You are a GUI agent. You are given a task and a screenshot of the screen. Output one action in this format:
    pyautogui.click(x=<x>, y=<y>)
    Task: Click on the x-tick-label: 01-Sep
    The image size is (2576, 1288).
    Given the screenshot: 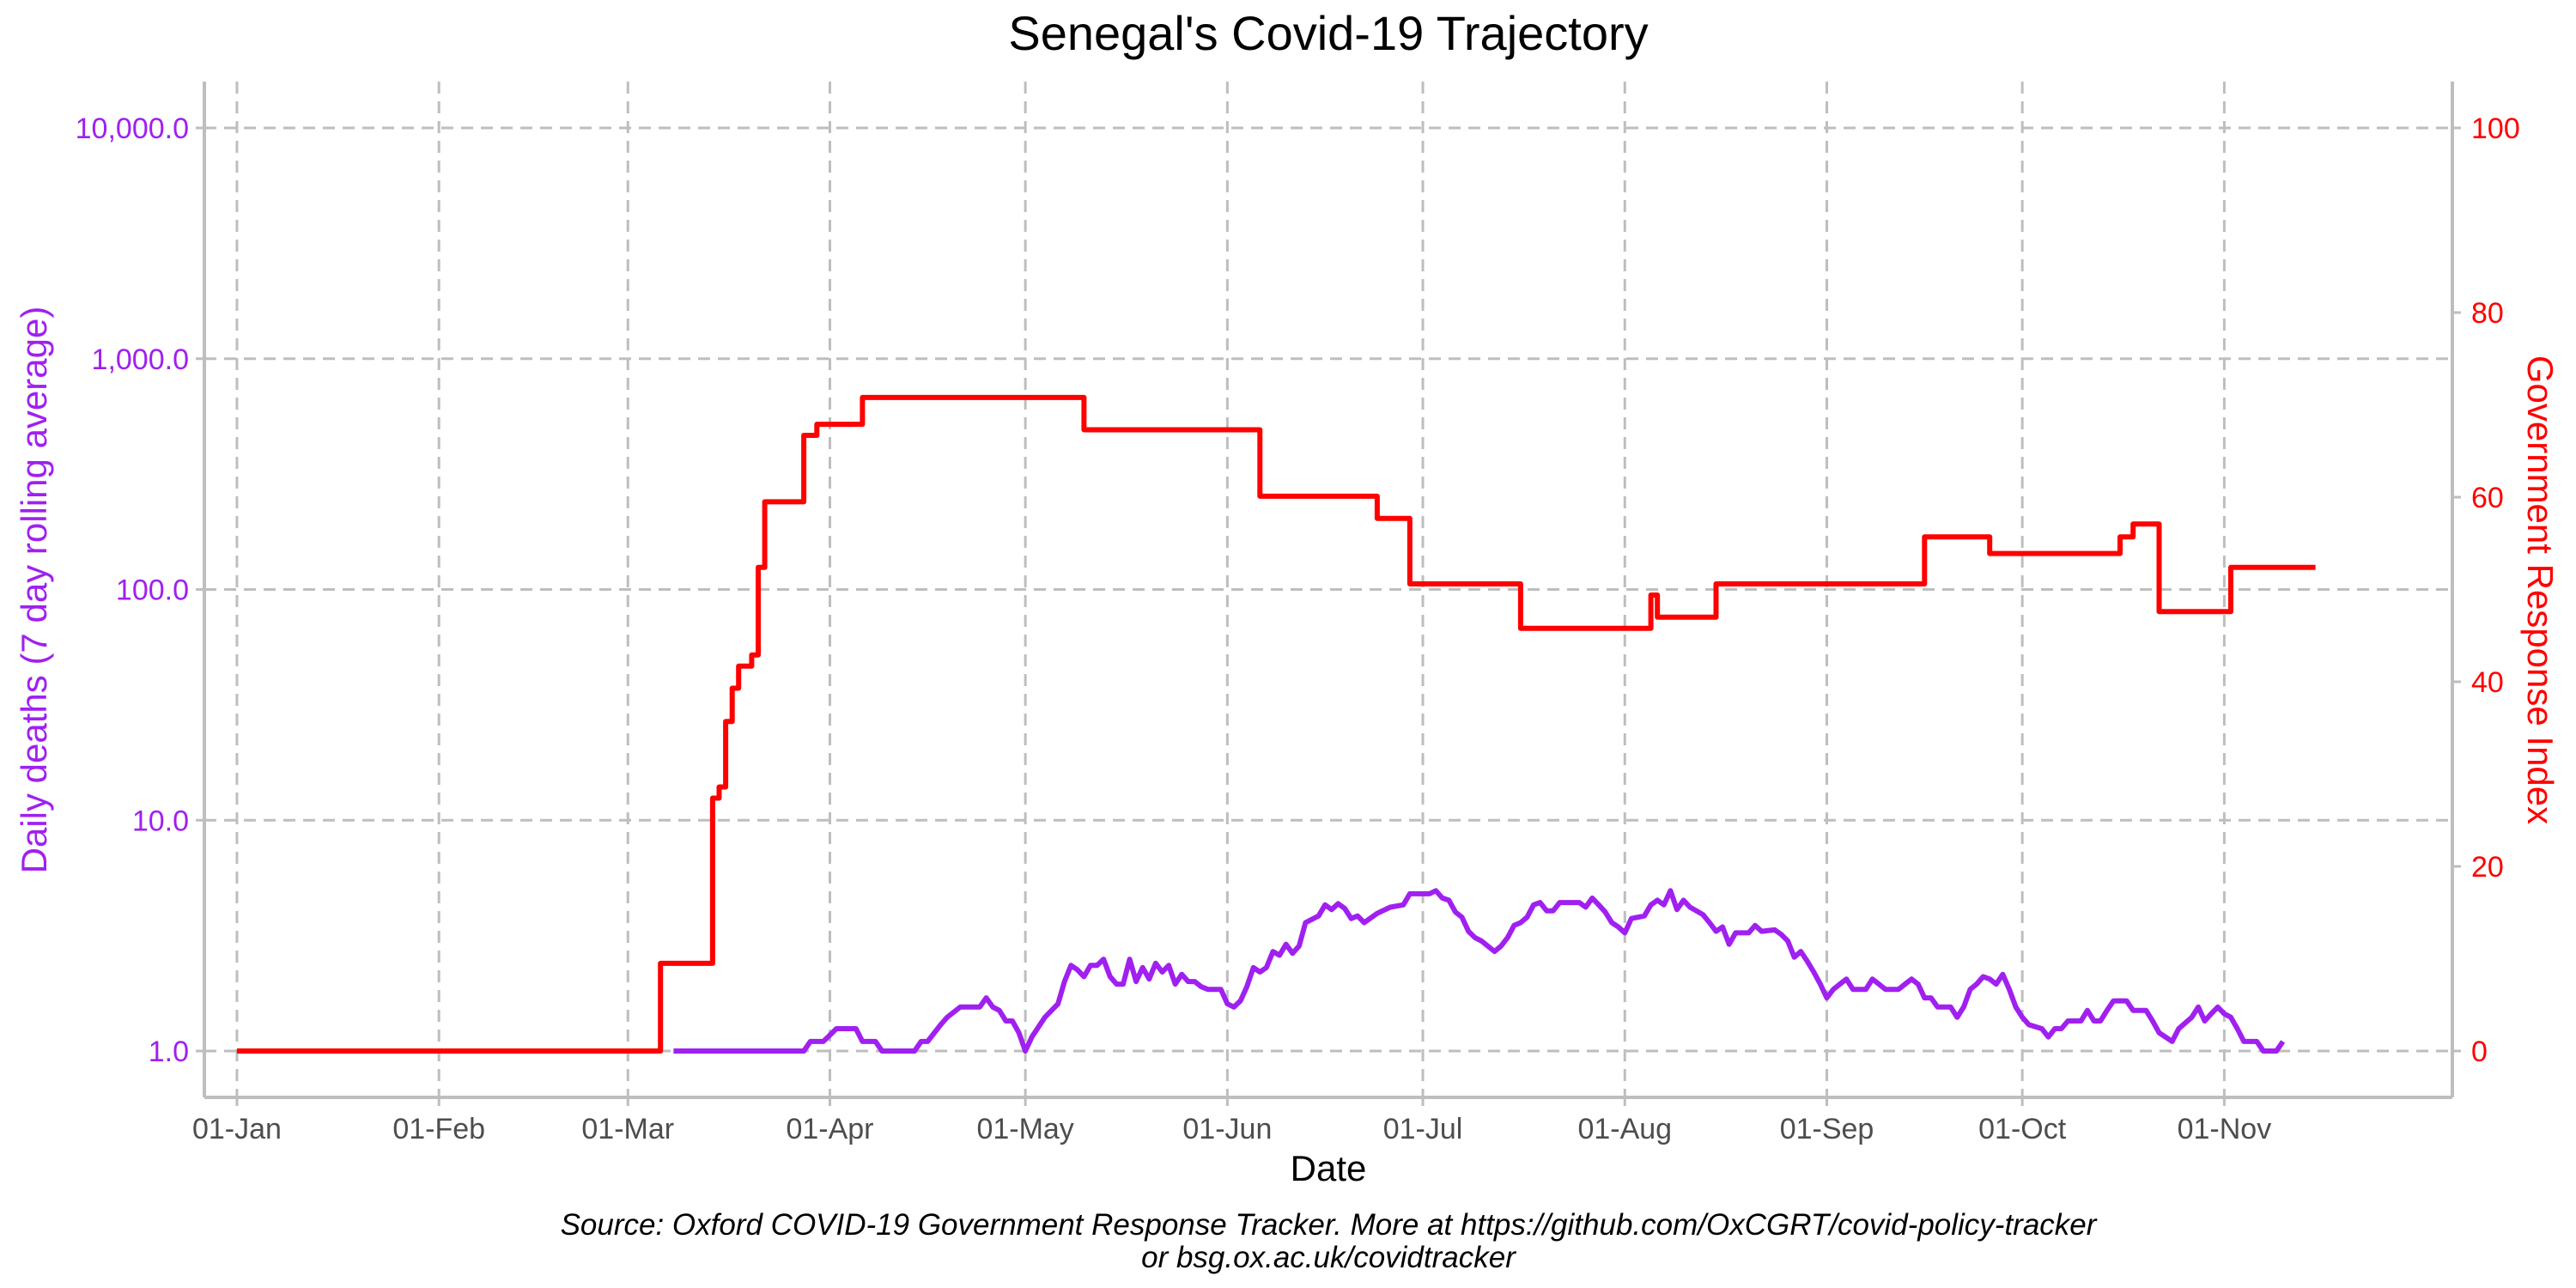 What is the action you would take?
    pyautogui.click(x=1827, y=1129)
    